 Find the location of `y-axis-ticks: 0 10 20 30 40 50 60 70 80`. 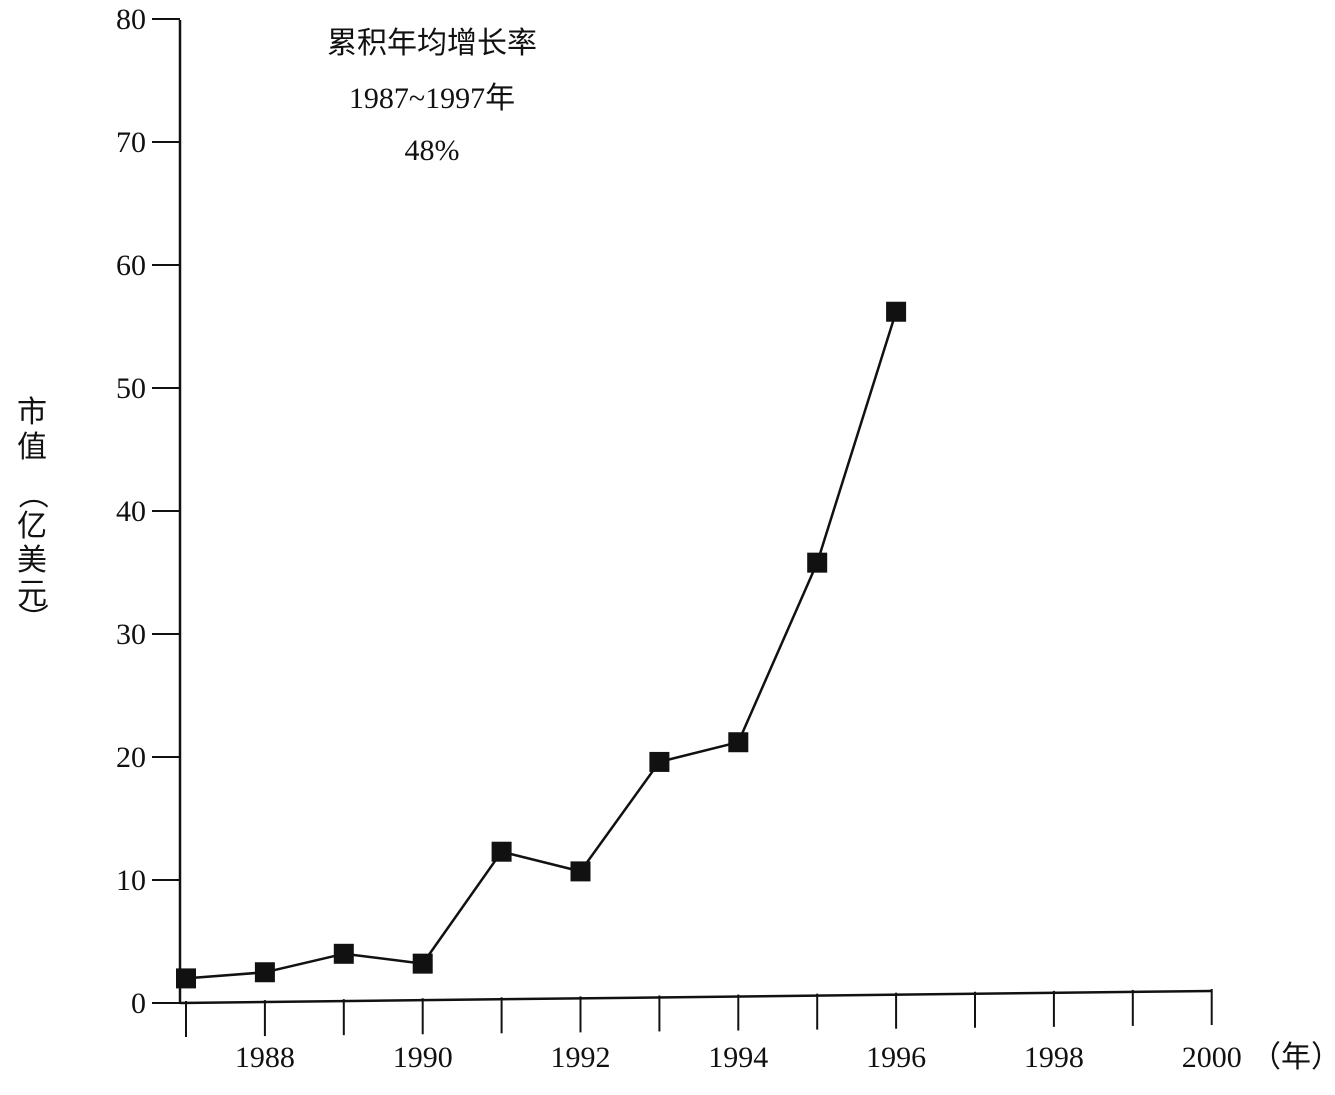

y-axis-ticks: 0 10 20 30 40 50 60 70 80 is located at coordinates (148, 511).